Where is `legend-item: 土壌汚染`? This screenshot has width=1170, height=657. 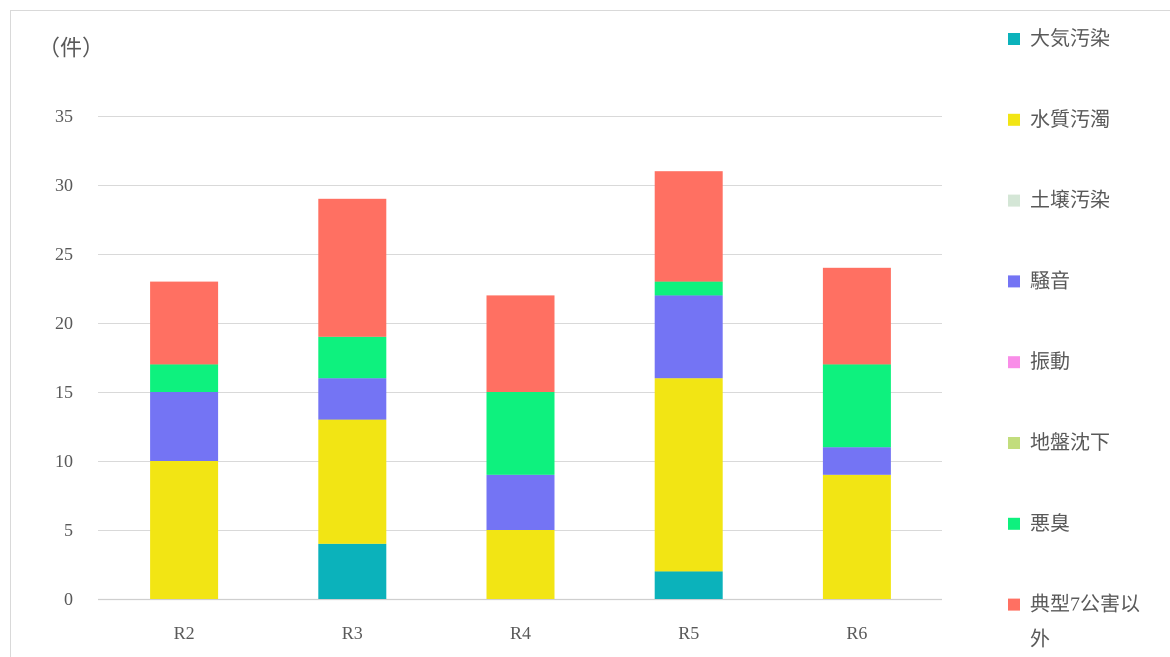 legend-item: 土壌汚染 is located at coordinates (1059, 200).